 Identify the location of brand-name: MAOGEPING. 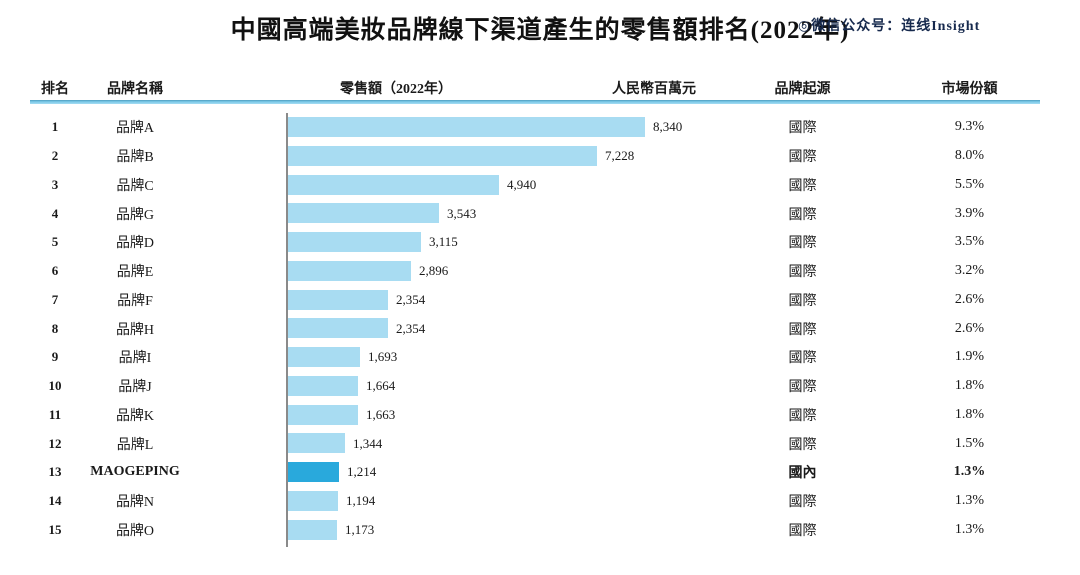
(135, 472).